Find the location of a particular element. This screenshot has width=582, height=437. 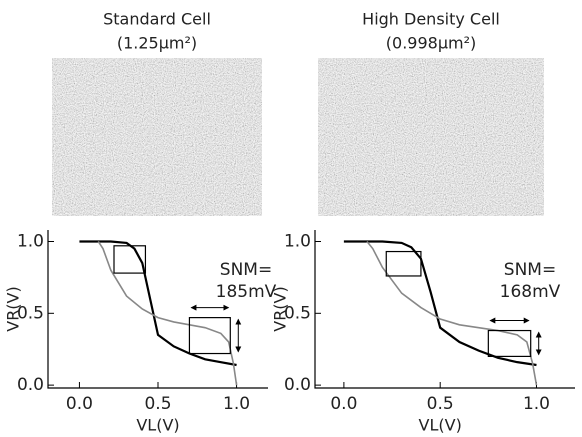

axes is located at coordinates (157, 309).